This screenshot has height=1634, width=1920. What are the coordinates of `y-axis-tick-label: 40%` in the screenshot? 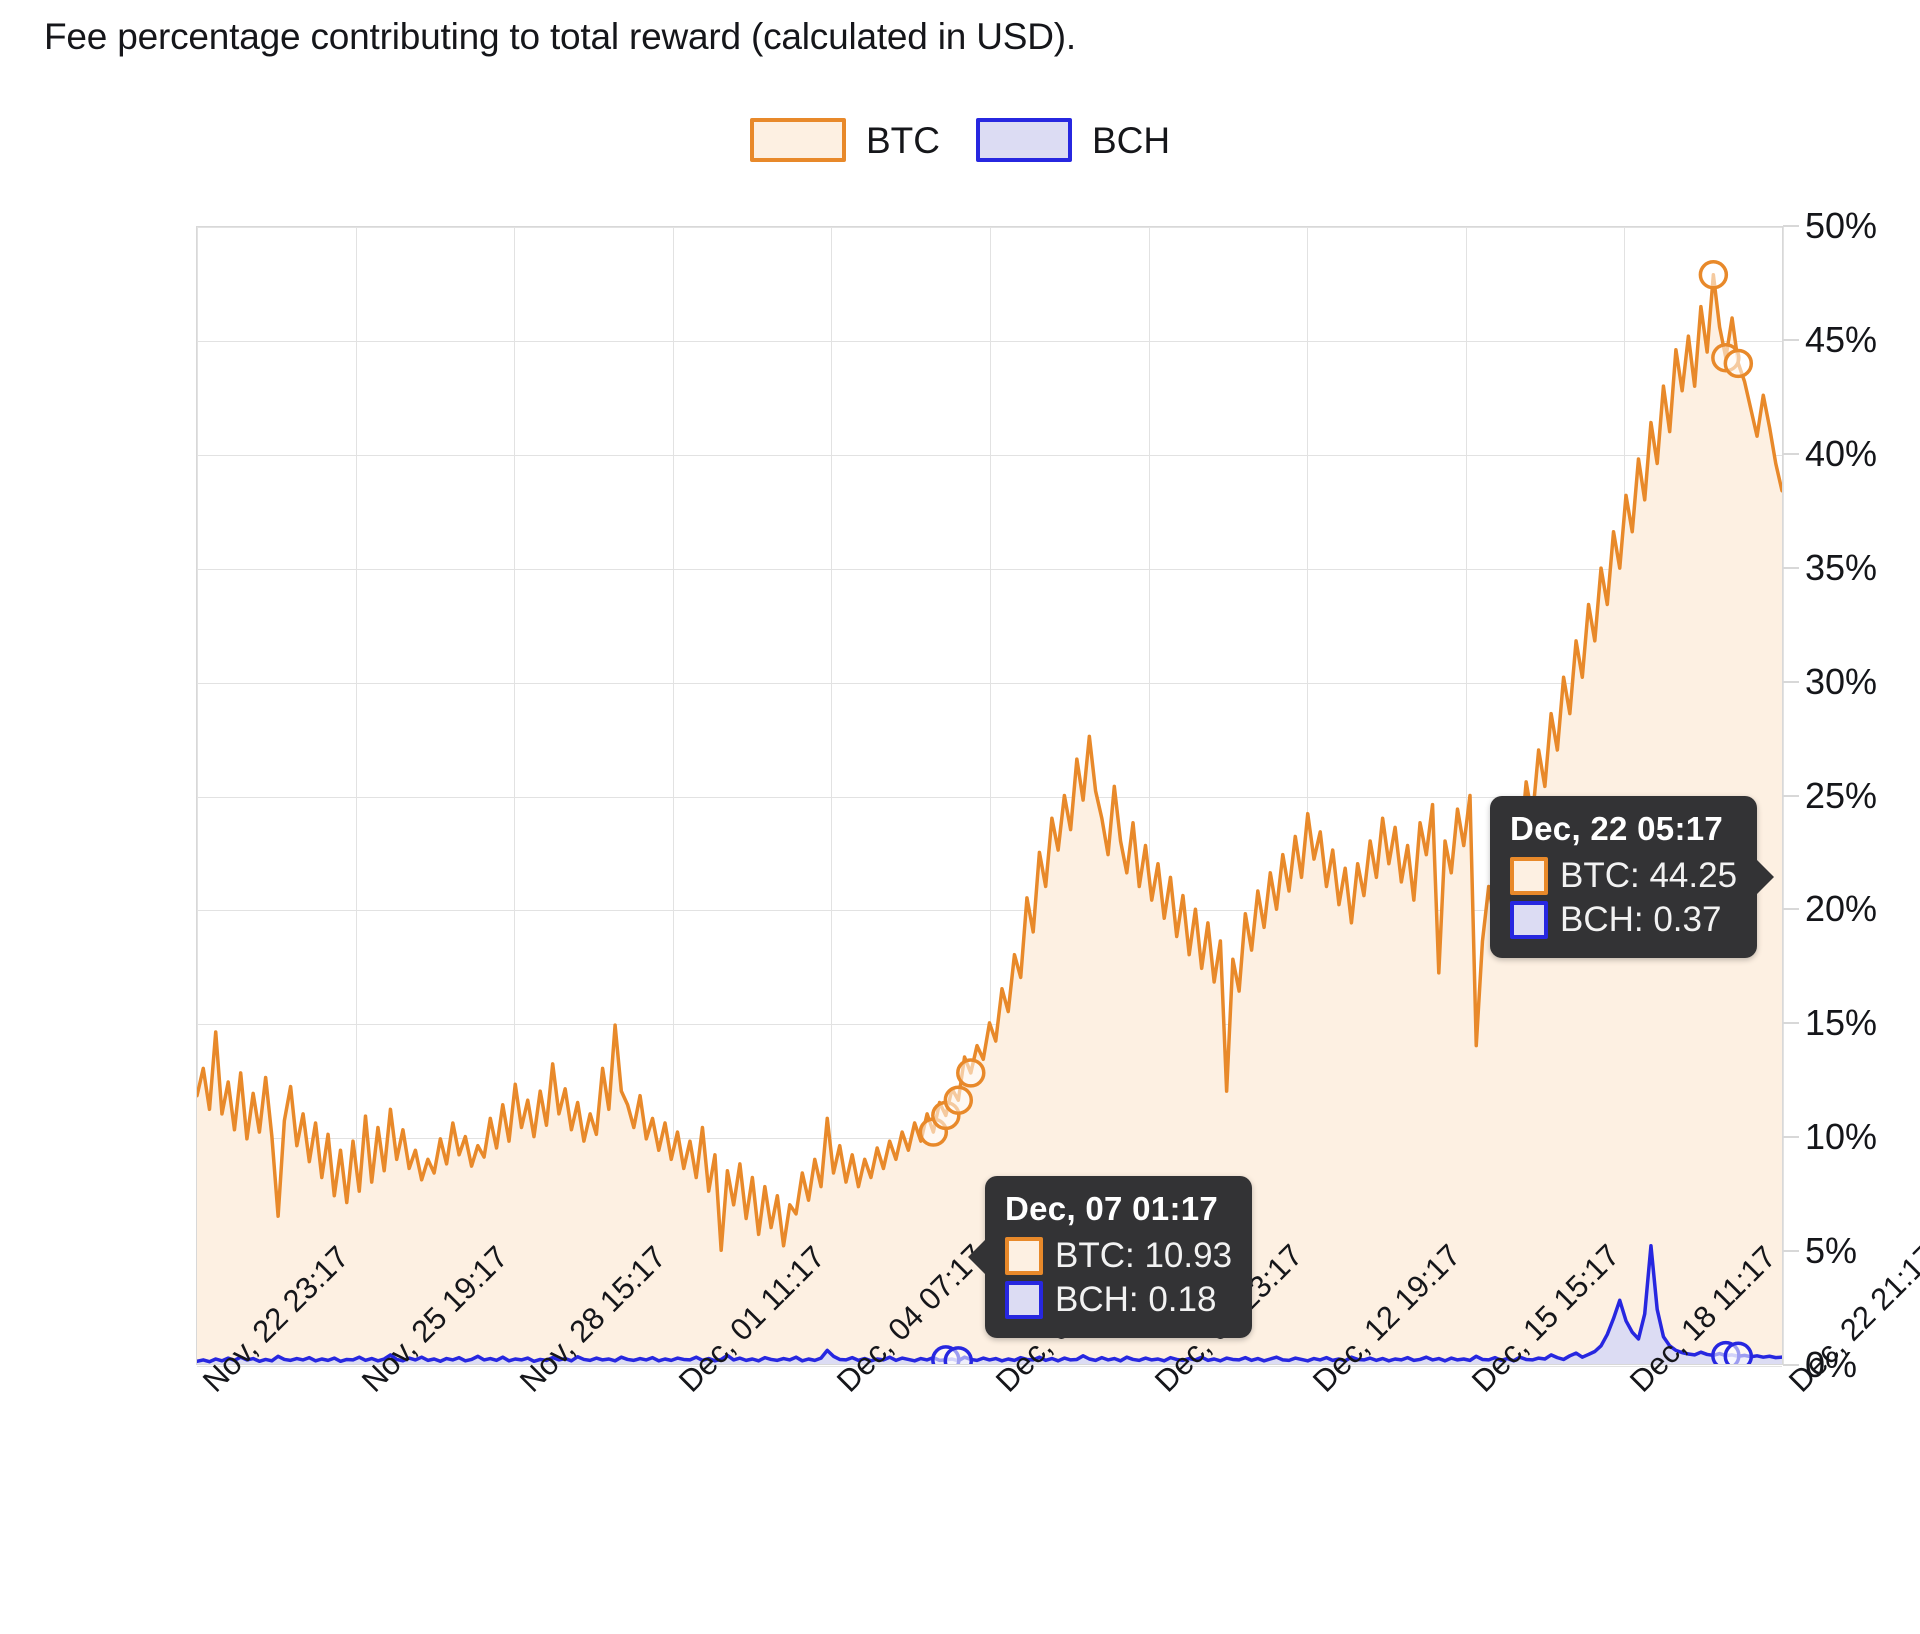 It's located at (1841, 453).